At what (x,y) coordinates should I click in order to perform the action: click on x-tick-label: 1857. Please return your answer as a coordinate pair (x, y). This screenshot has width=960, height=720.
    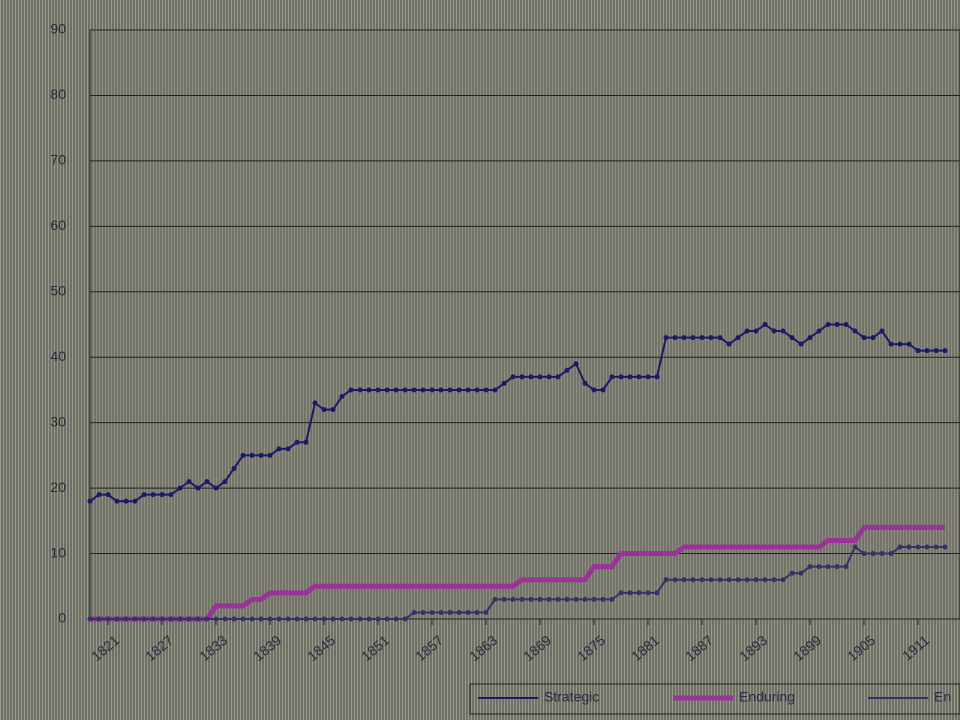
    Looking at the image, I should click on (429, 648).